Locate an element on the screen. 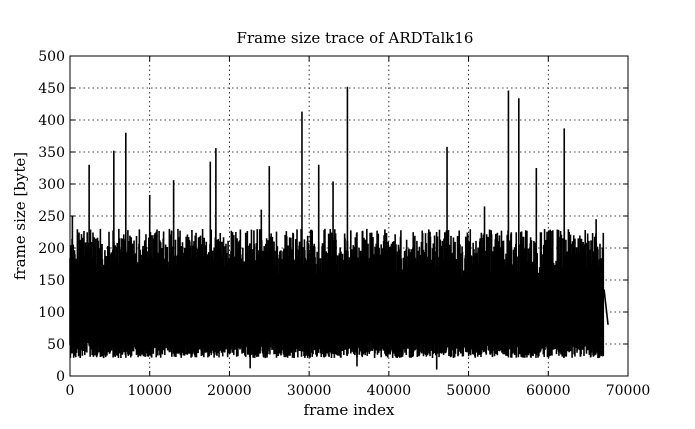  x-tick-label: 60000 is located at coordinates (548, 391).